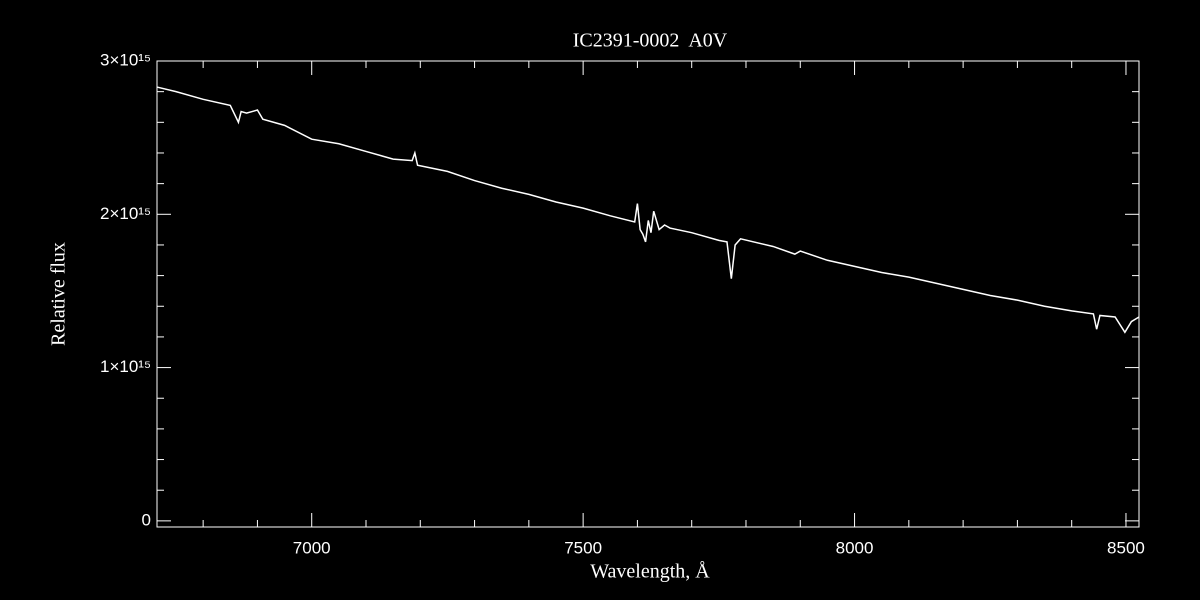 This screenshot has width=1200, height=600. I want to click on y-tick-label: 1×10¹⁵, so click(125, 366).